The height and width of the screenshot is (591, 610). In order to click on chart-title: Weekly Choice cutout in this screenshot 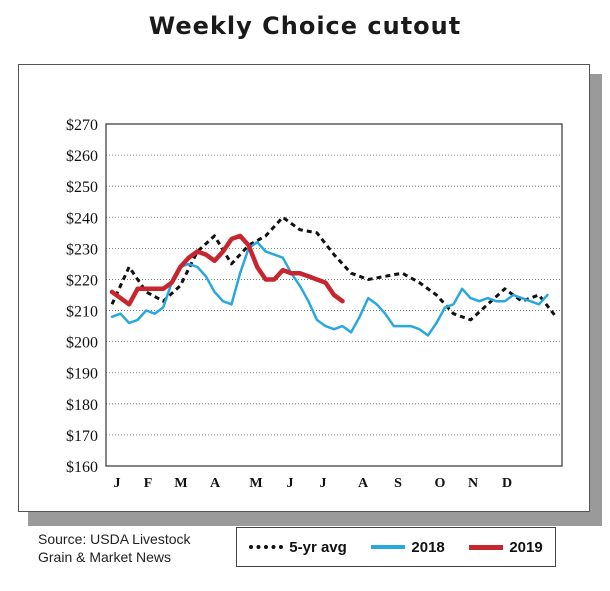, I will do `click(305, 26)`.